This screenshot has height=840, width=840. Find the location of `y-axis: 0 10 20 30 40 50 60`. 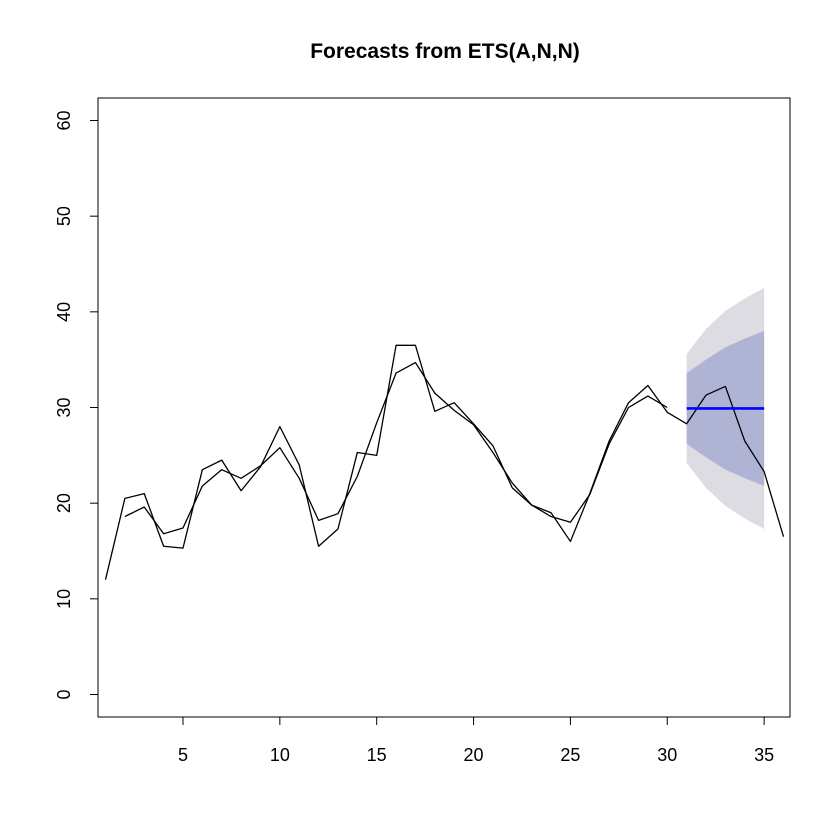

y-axis: 0 10 20 30 40 50 60 is located at coordinates (76, 405).